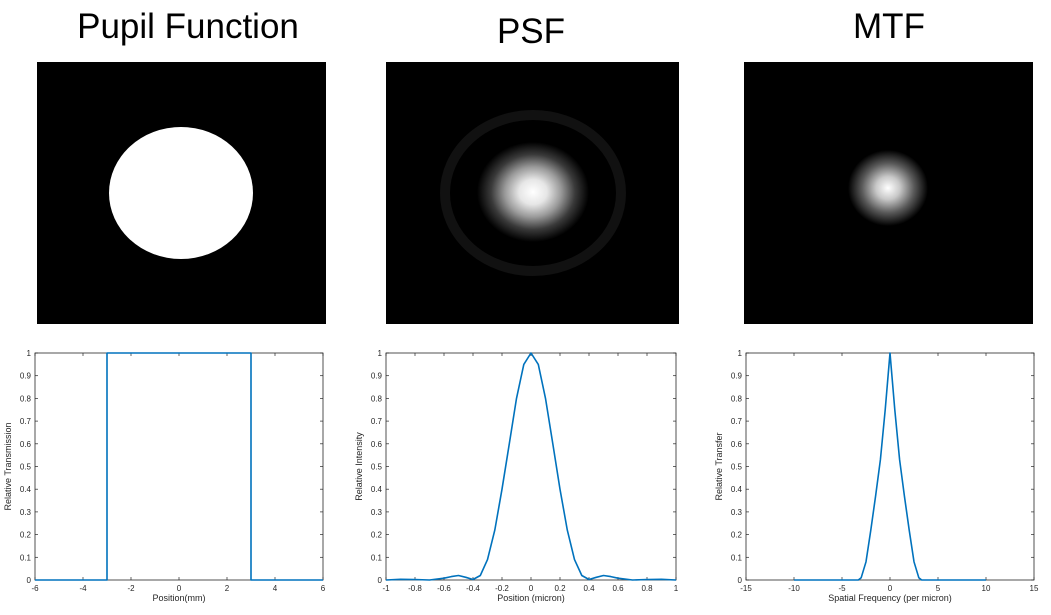  I want to click on x-axis-label: Position (micron), so click(531, 598).